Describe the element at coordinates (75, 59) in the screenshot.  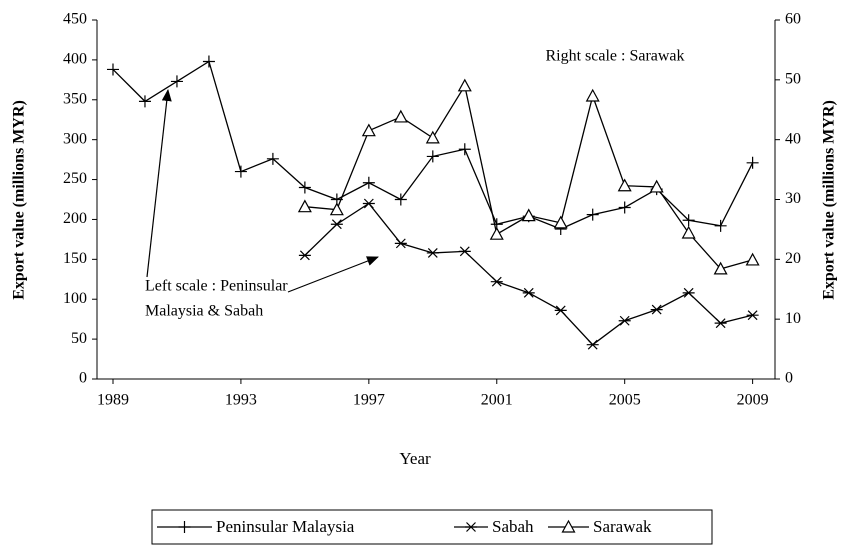
I see `y-tick-label: 400` at that location.